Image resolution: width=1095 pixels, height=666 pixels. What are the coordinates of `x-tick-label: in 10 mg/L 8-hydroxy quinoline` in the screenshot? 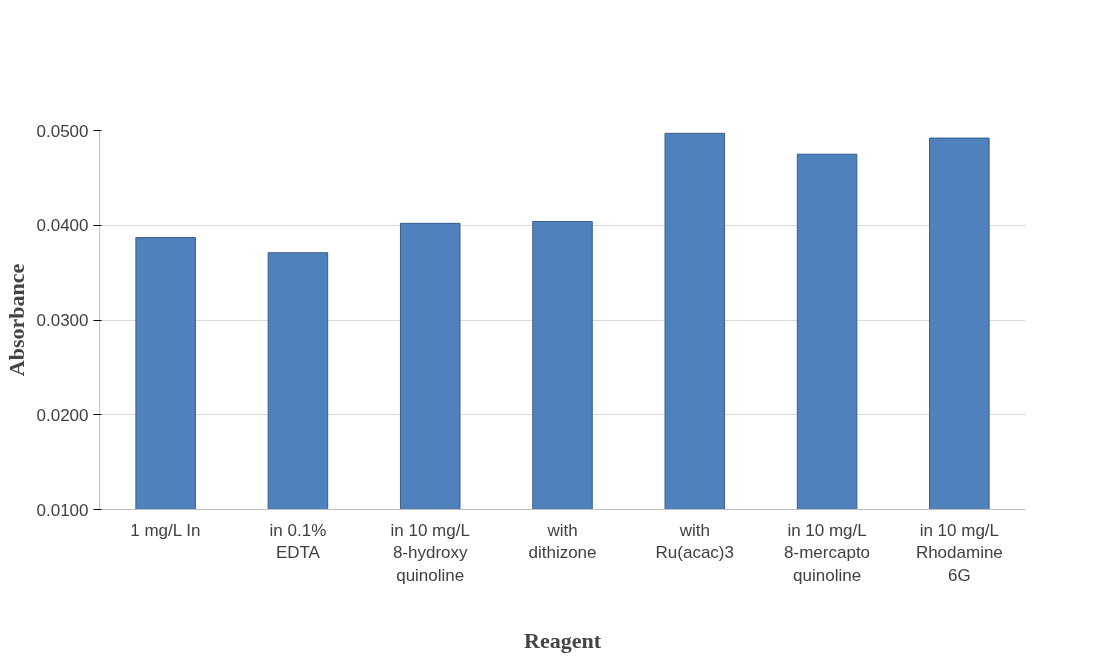 It's located at (430, 553).